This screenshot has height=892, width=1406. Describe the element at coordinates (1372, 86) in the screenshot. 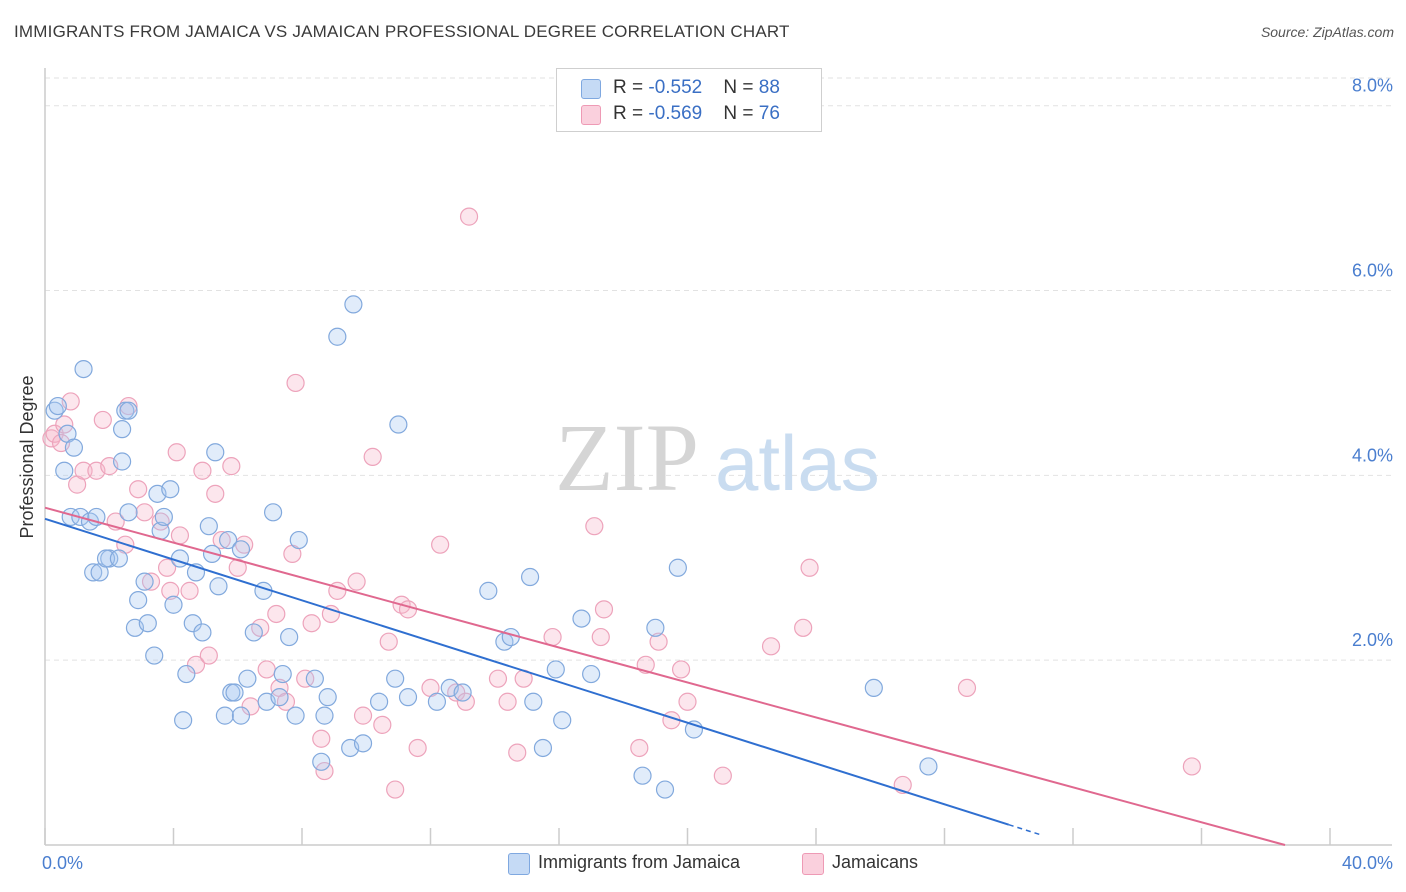

I see `y-tick-label: 8.0%` at that location.